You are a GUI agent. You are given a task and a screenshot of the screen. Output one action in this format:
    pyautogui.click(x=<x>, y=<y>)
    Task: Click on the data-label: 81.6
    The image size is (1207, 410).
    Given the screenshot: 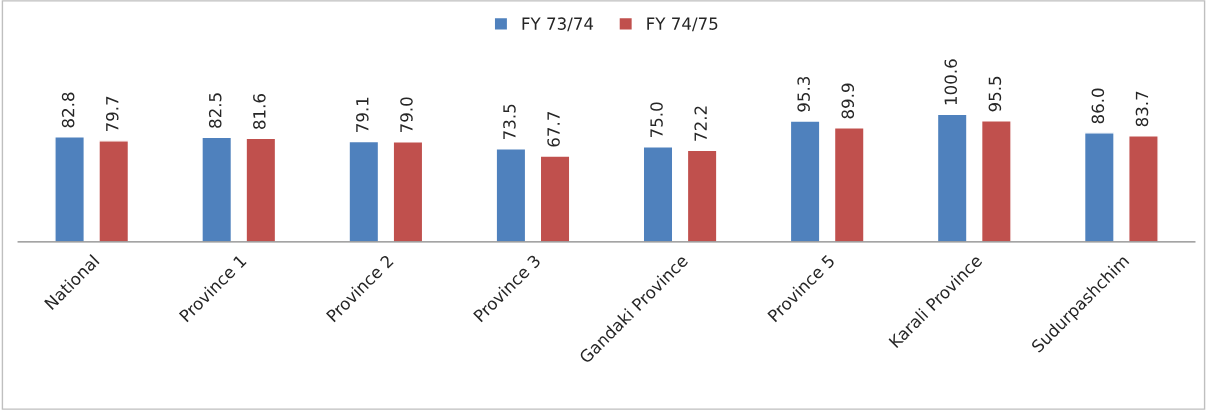 What is the action you would take?
    pyautogui.click(x=259, y=111)
    